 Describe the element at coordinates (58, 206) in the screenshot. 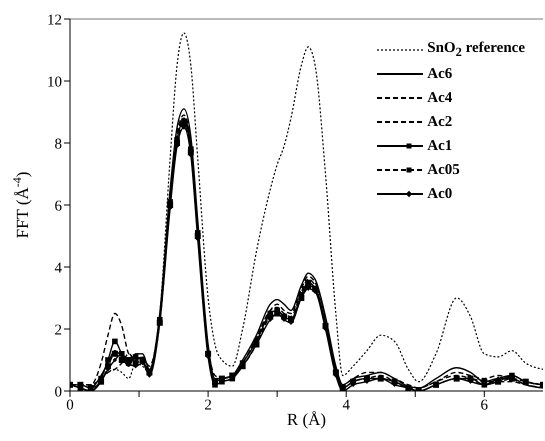

I see `y-tick-label: 6` at that location.